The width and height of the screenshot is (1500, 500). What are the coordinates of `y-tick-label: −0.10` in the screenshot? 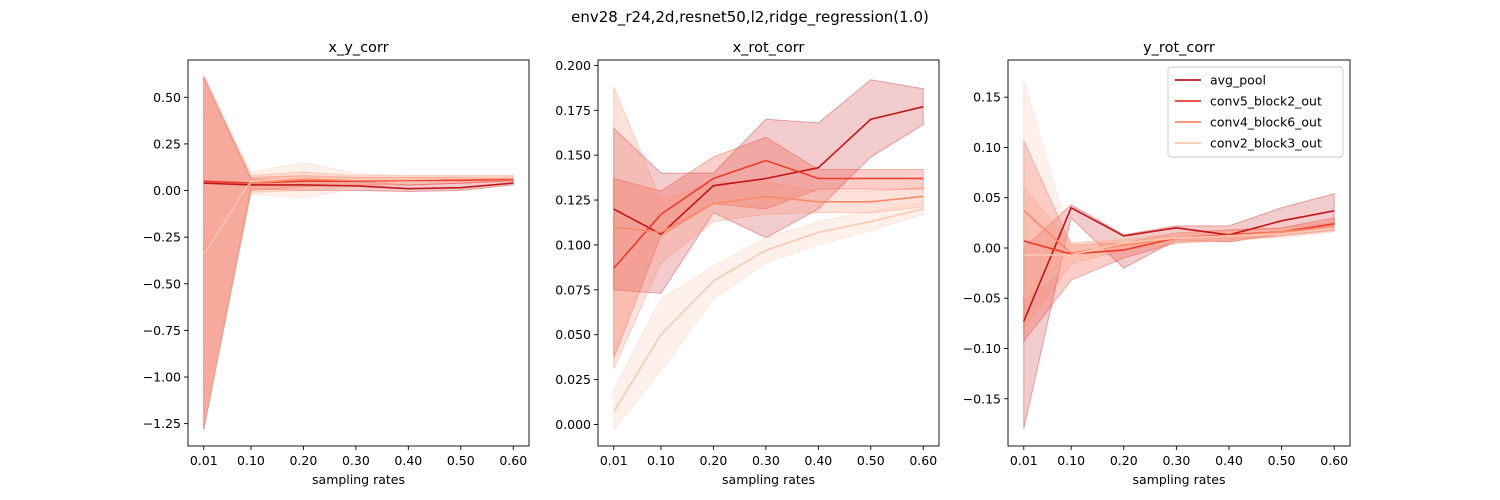 It's located at (982, 348).